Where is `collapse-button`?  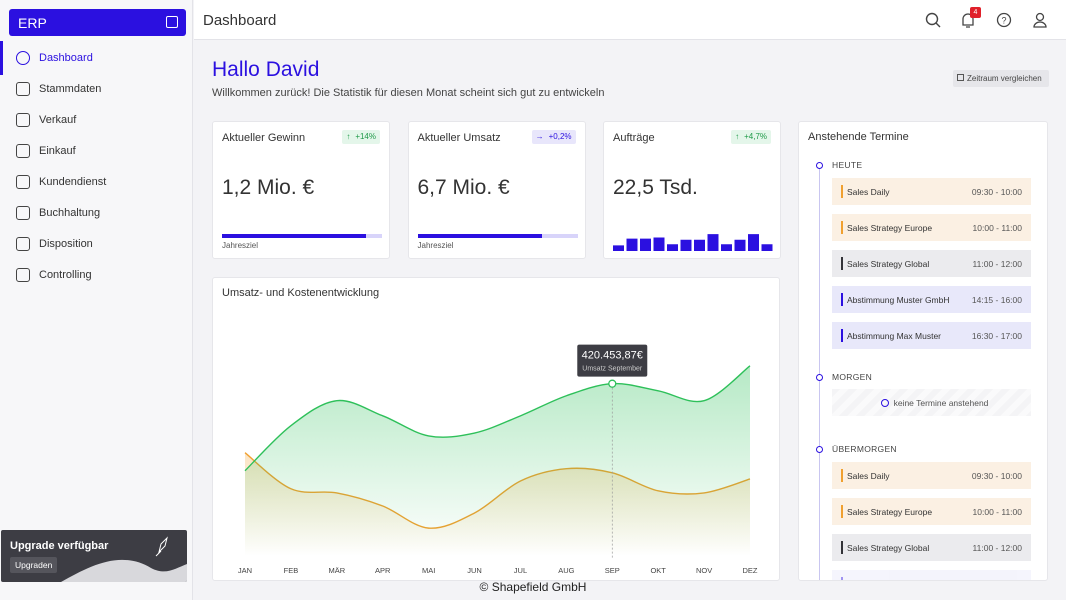
collapse-button is located at coordinates (172, 22).